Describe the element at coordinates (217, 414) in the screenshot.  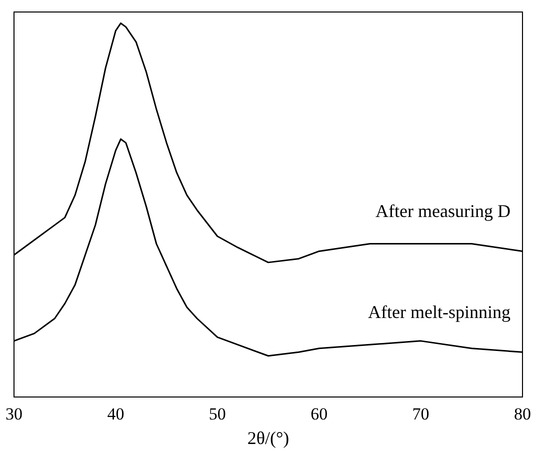
I see `x-tick-label: 50` at that location.